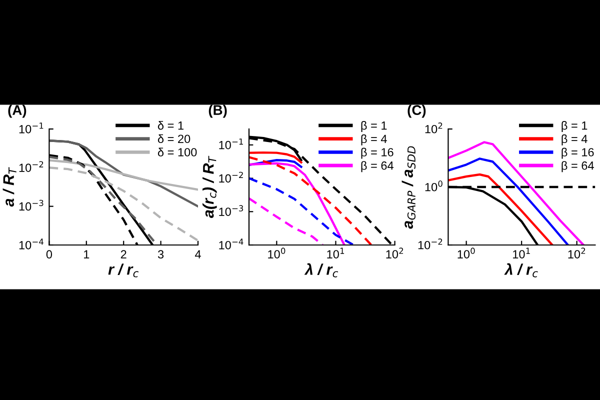  Describe the element at coordinates (217, 111) in the screenshot. I see `chart-title: (B)` at that location.